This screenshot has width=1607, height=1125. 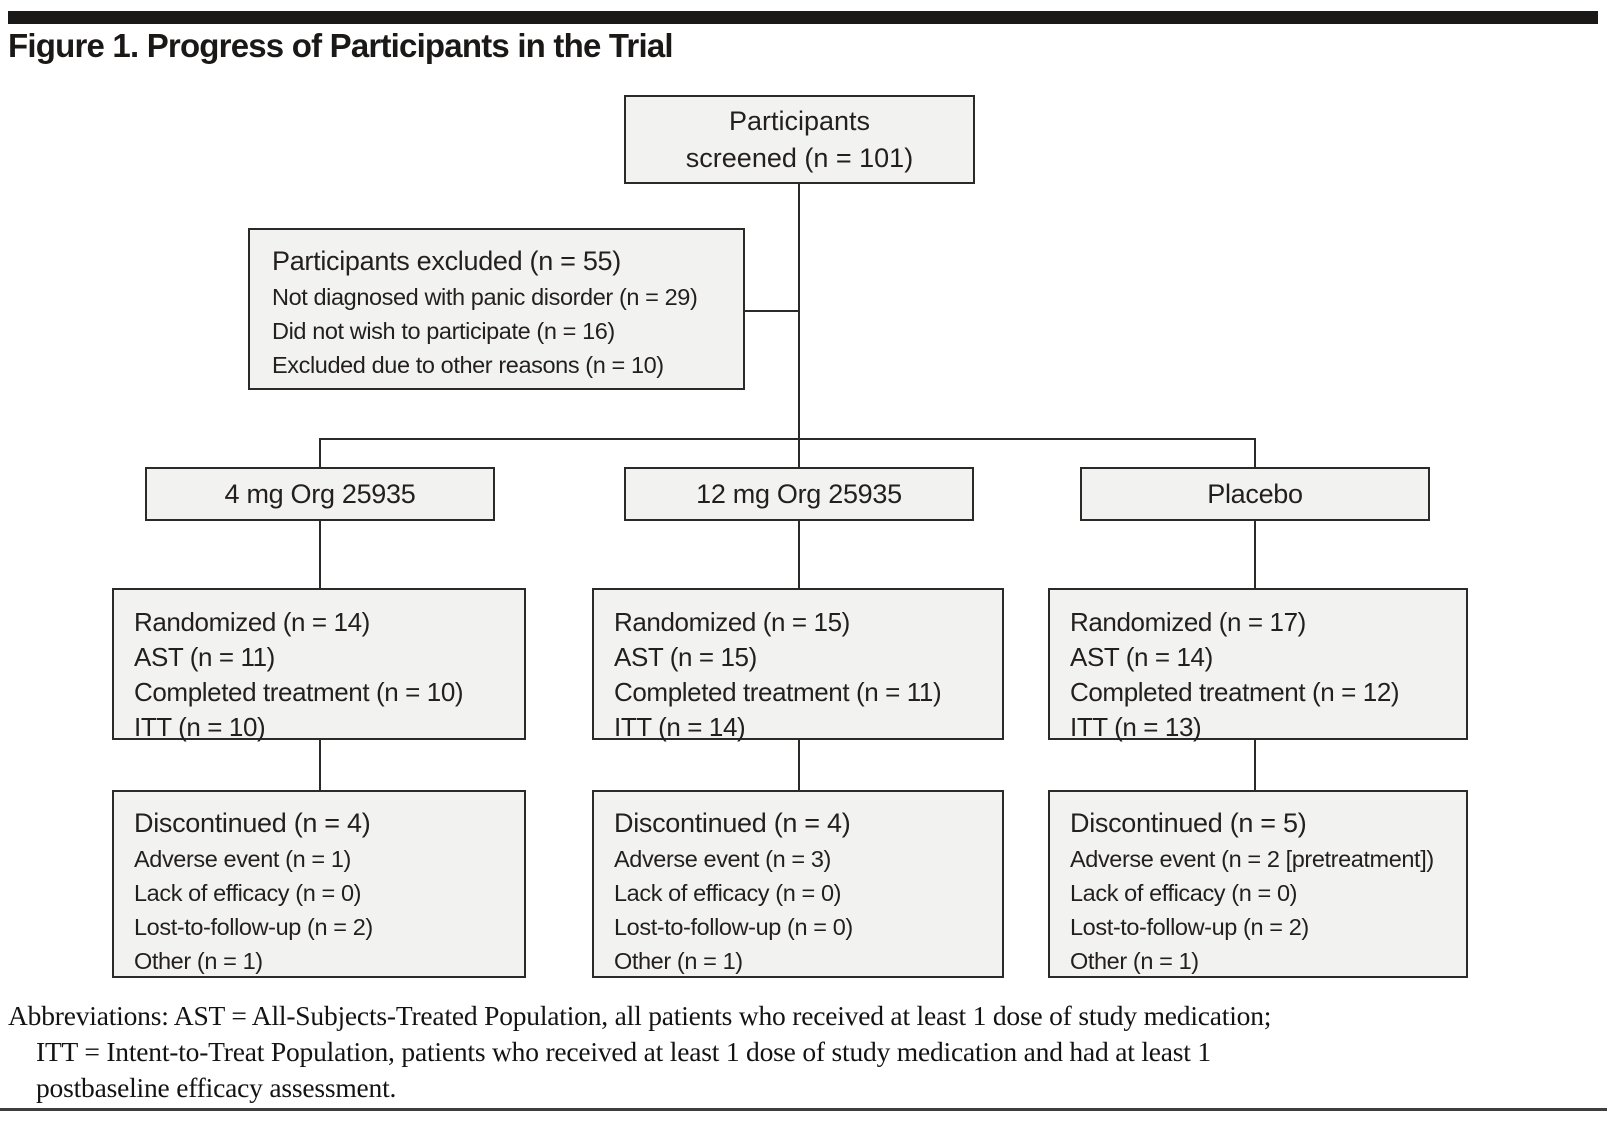 I want to click on discontinued-reason: Adverse event (n = 1), so click(x=242, y=859).